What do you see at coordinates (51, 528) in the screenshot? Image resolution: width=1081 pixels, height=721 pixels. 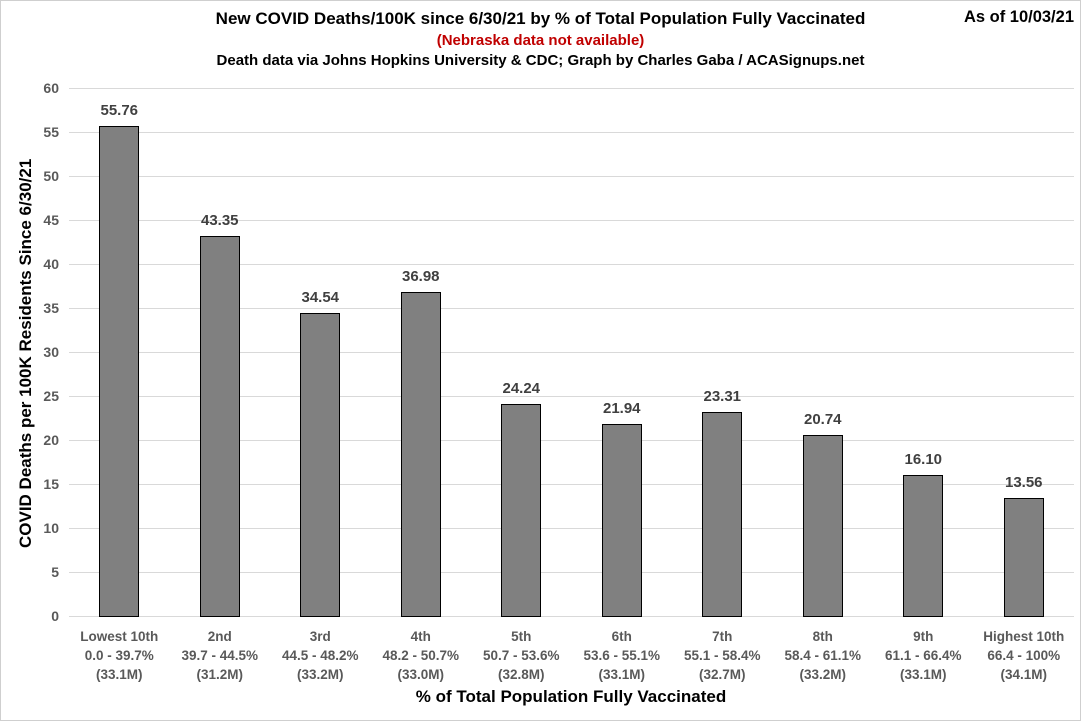 I see `y-tick-label: 10` at bounding box center [51, 528].